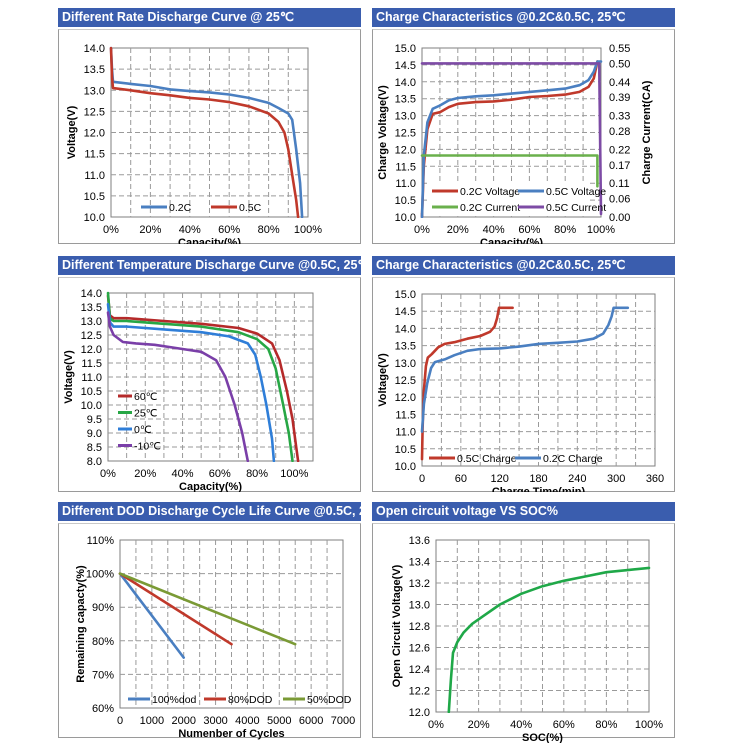  Describe the element at coordinates (120, 721) in the screenshot. I see `x-tick-label: 0` at that location.